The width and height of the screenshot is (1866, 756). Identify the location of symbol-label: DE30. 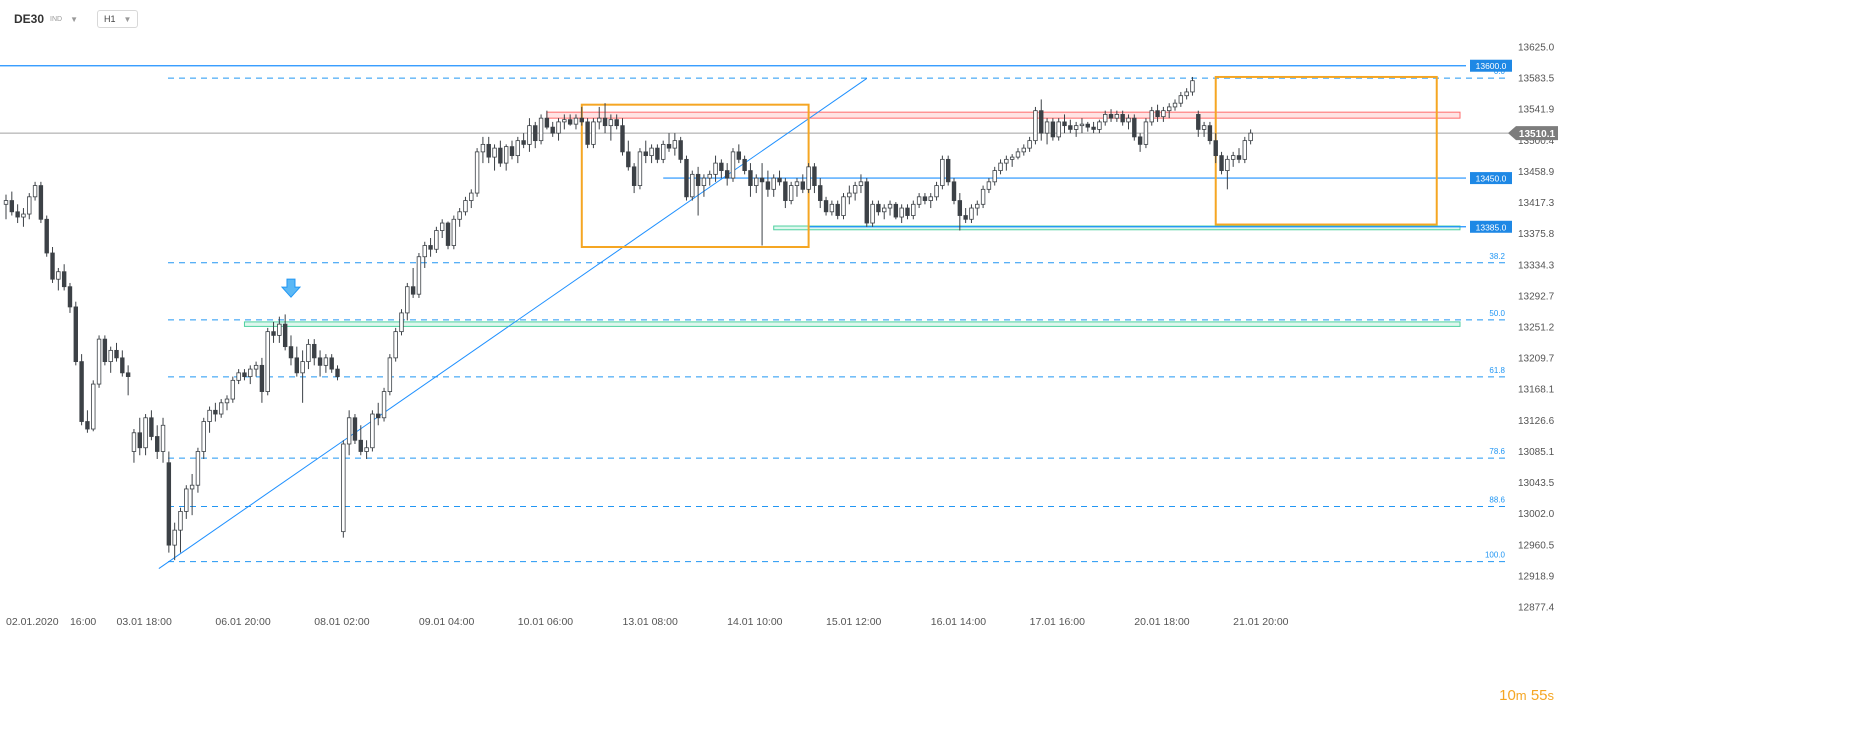
(29, 19).